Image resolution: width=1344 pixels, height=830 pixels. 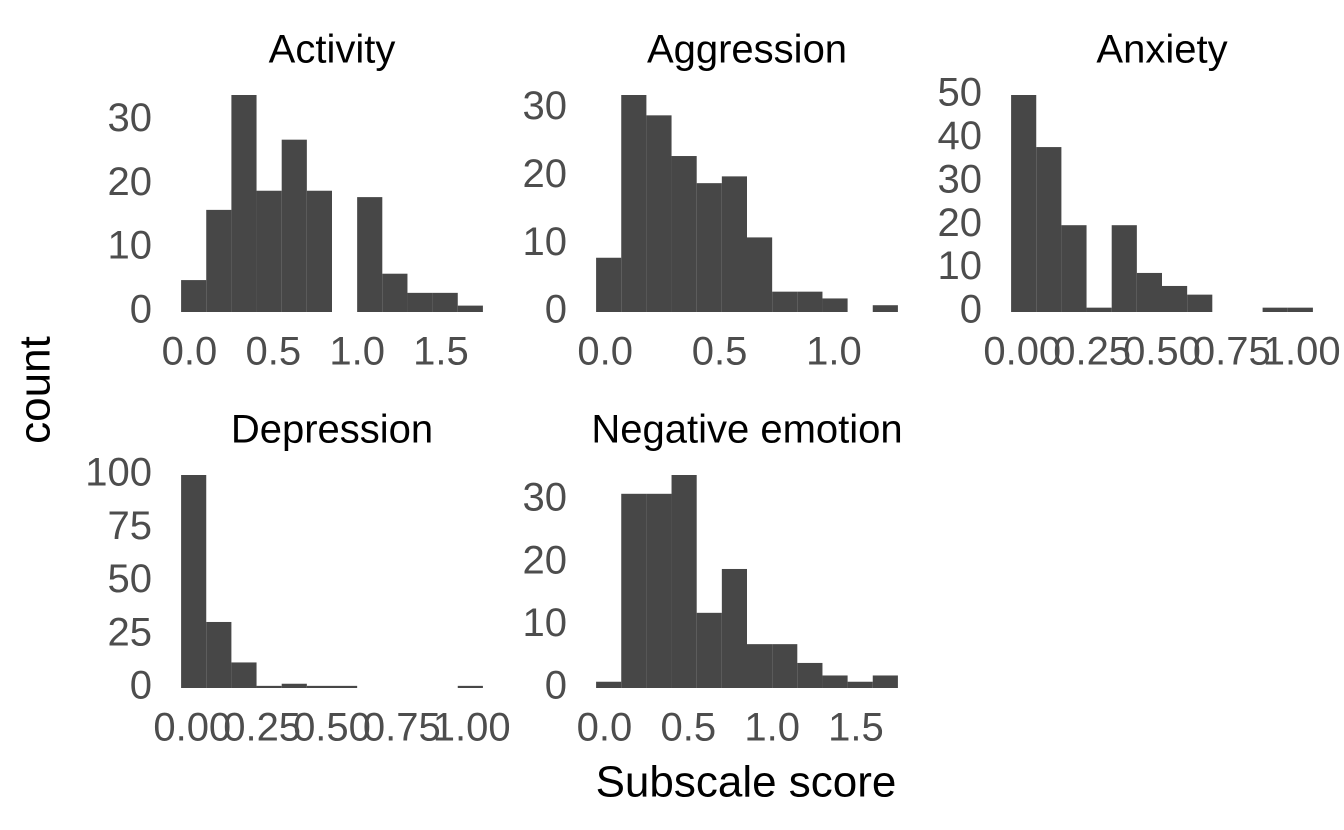 I want to click on y-tick-label: 25, so click(x=130, y=632).